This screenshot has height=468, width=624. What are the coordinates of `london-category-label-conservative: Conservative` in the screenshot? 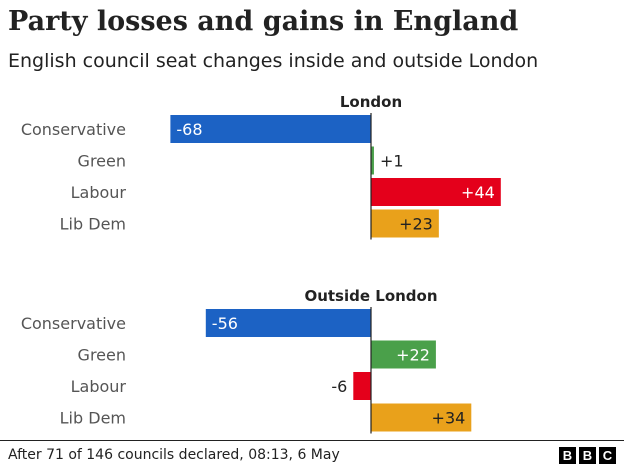 It's located at (73, 129).